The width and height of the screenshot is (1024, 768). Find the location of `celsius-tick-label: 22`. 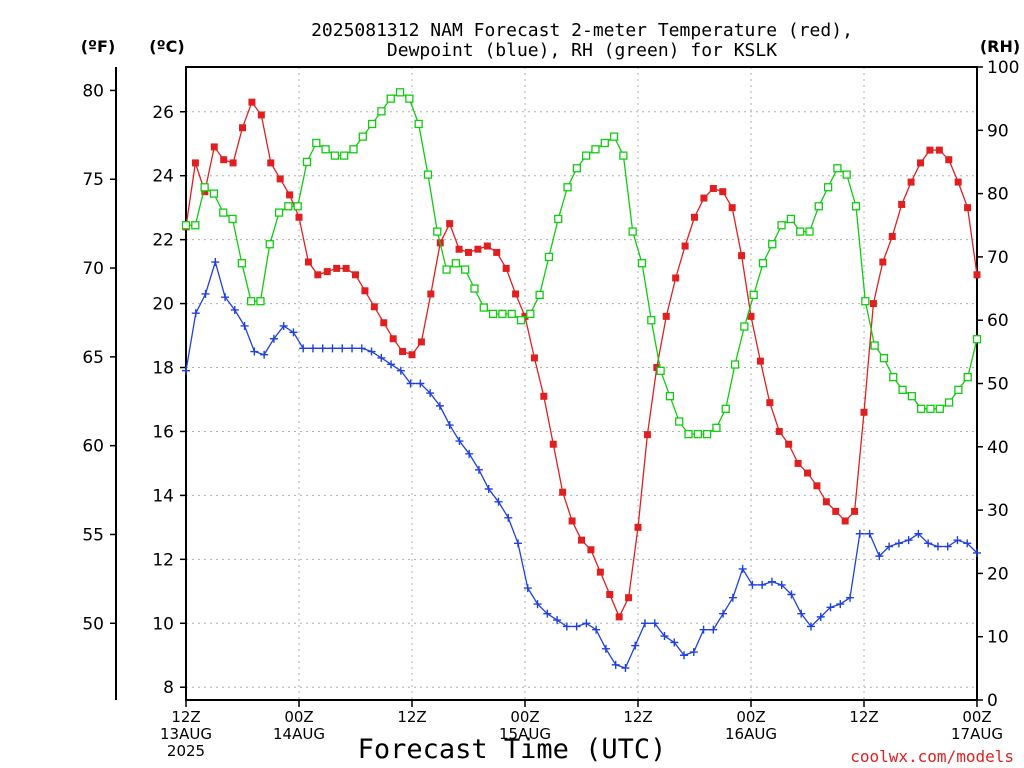

celsius-tick-label: 22 is located at coordinates (163, 241).